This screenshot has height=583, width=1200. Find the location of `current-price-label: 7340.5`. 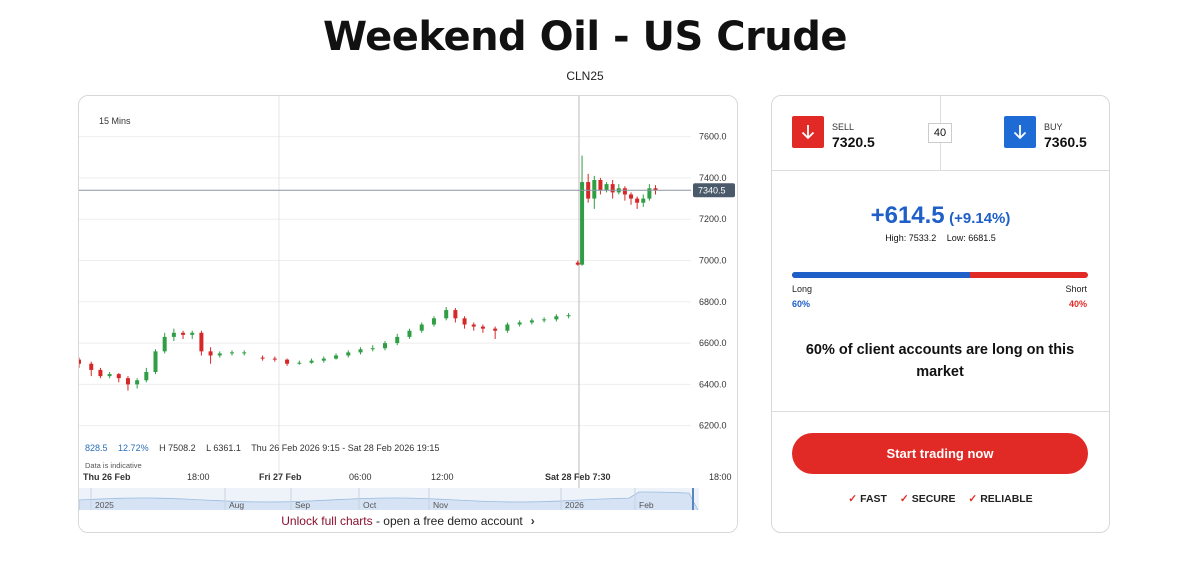

current-price-label: 7340.5 is located at coordinates (712, 191).